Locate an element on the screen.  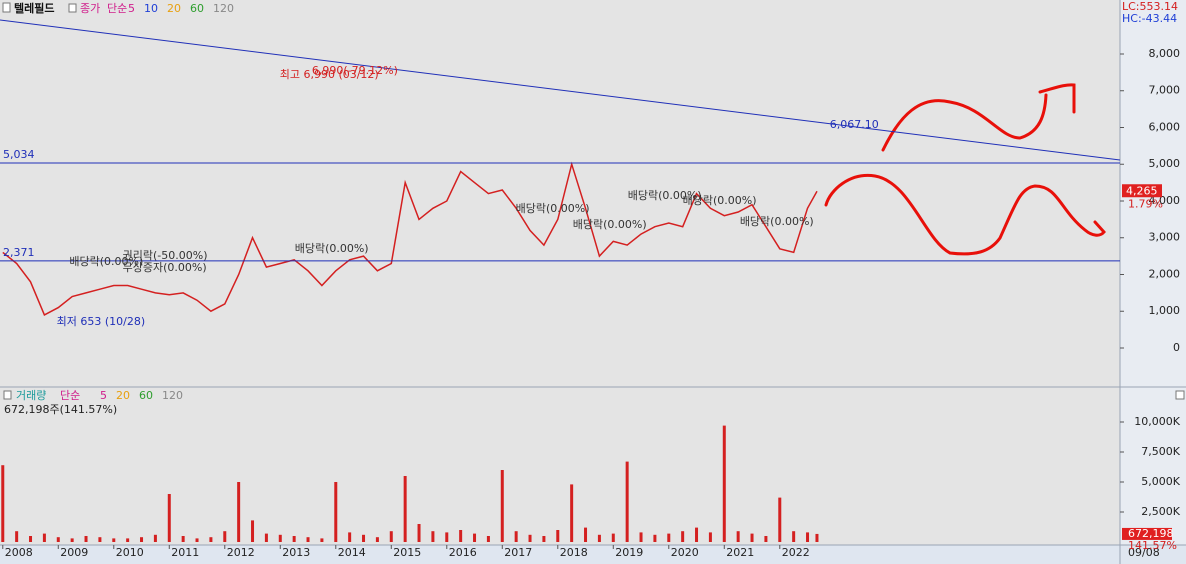
axis-background is located at coordinates (1153, 272).